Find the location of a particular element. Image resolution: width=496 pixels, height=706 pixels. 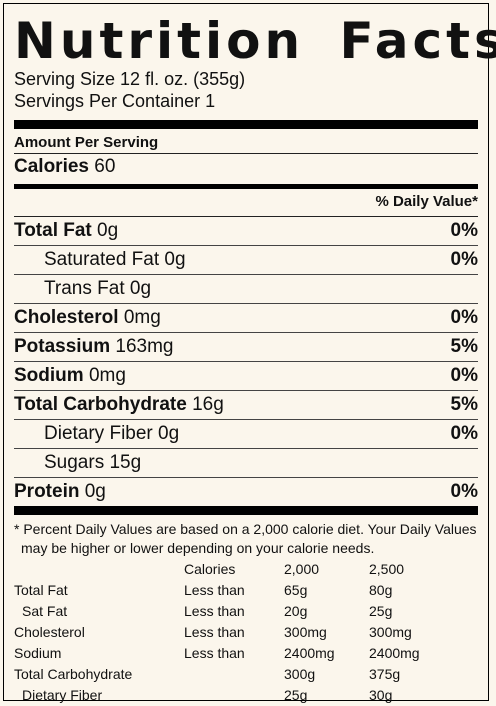

nutrient-amount: 163mg is located at coordinates (144, 346).